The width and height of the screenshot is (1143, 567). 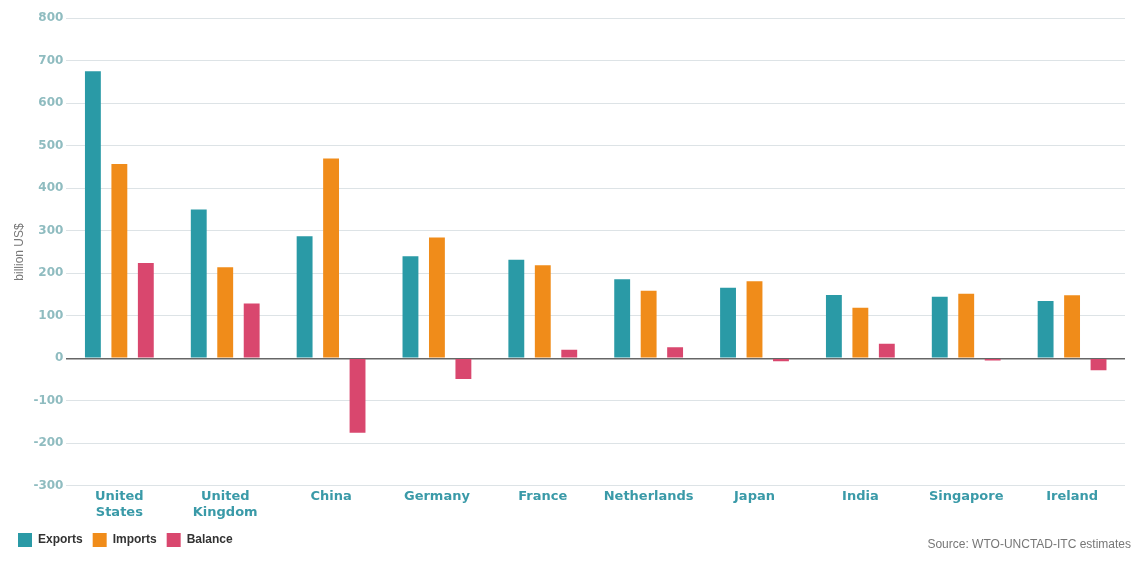 I want to click on y-tick-label: 600, so click(x=51, y=102).